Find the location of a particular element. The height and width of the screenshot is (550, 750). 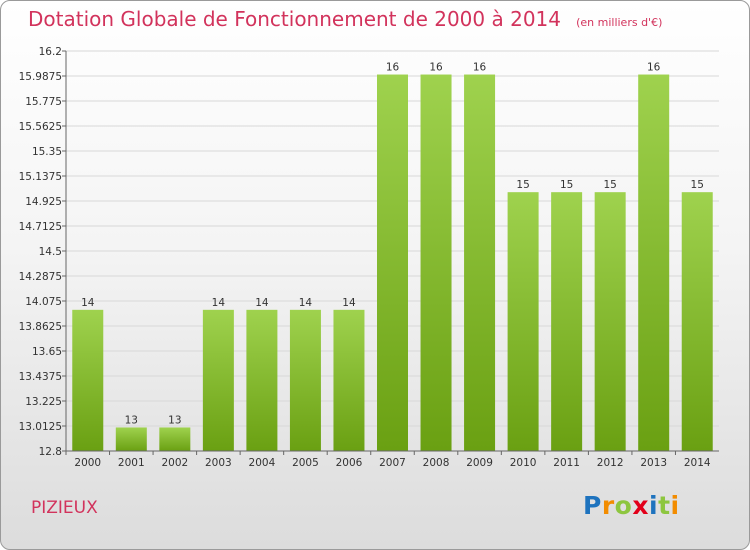

y-tick-label: 14.2875 is located at coordinates (40, 277).